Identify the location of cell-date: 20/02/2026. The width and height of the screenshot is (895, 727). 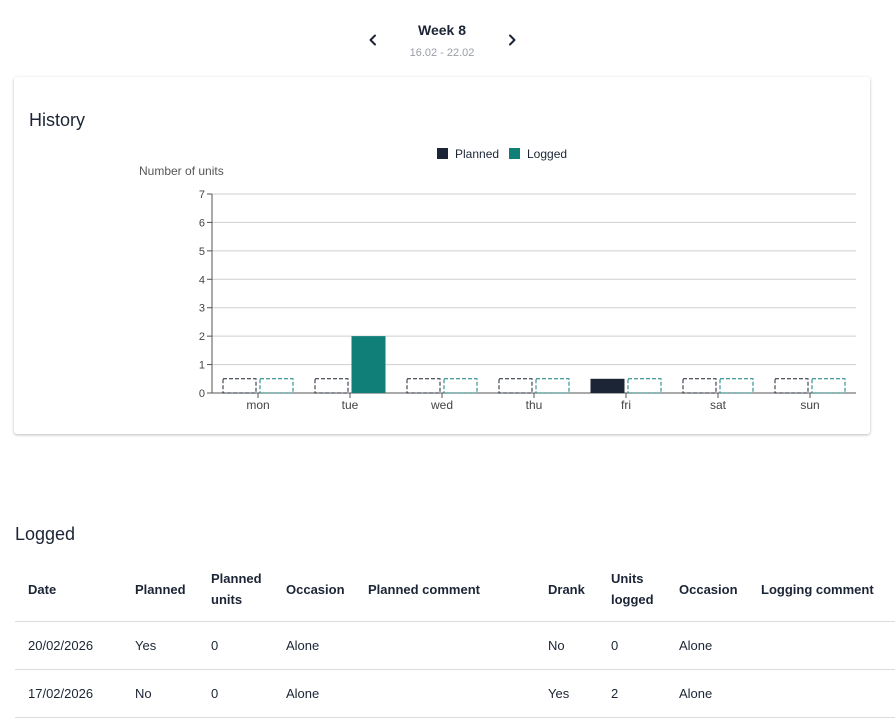
(68, 645).